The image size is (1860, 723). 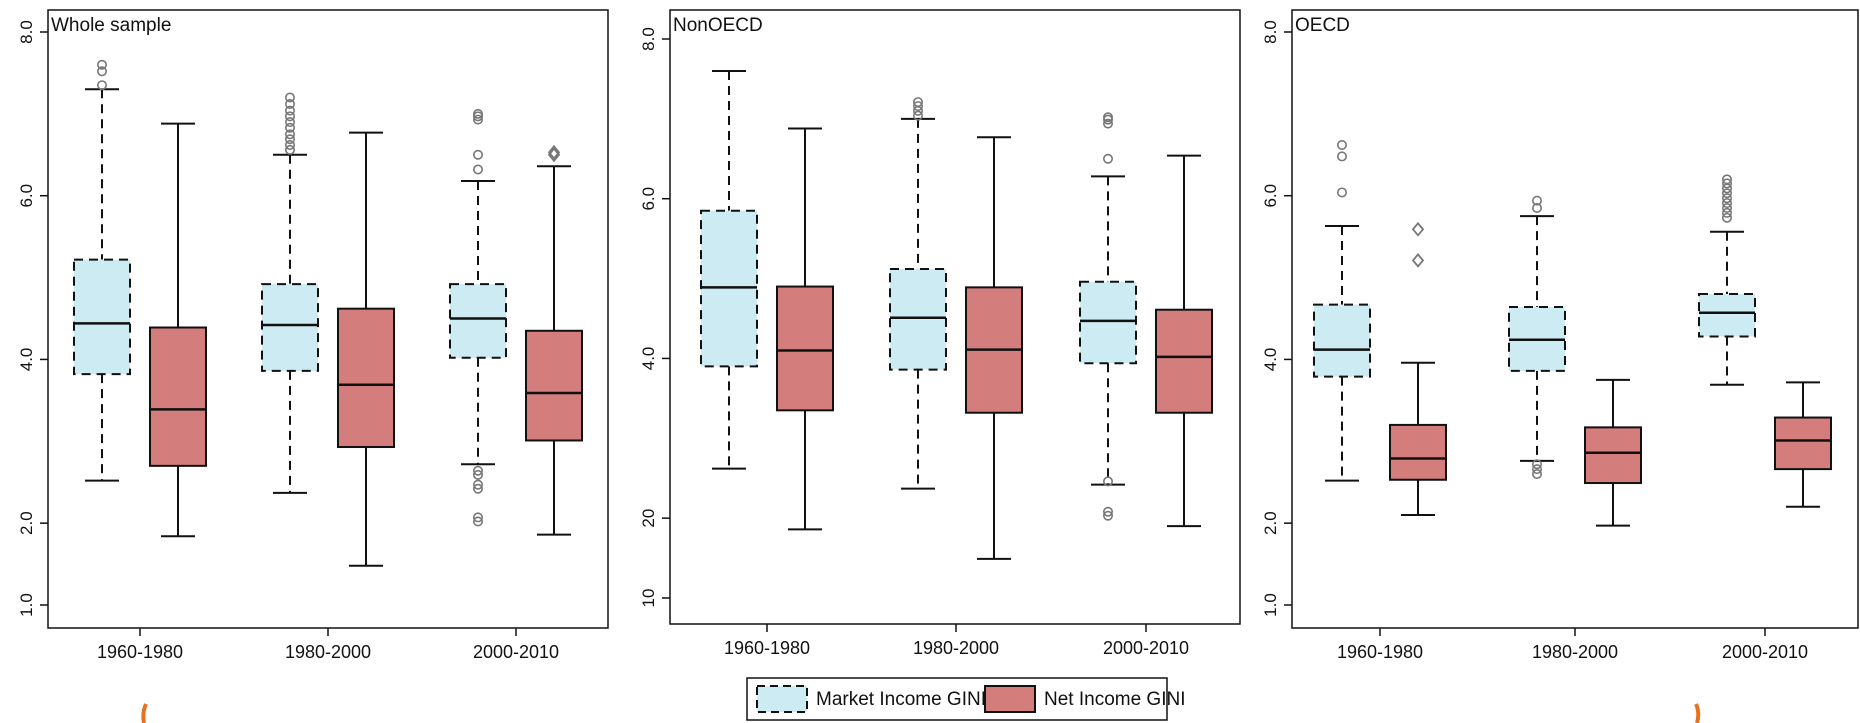 What do you see at coordinates (782, 699) in the screenshot?
I see `legend-swatch-market` at bounding box center [782, 699].